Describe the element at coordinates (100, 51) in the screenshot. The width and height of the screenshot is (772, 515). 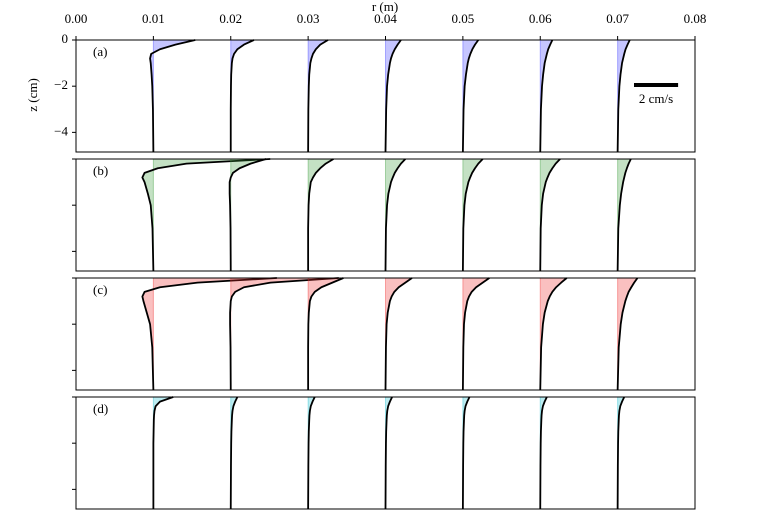
I see `panel-label: (a)` at that location.